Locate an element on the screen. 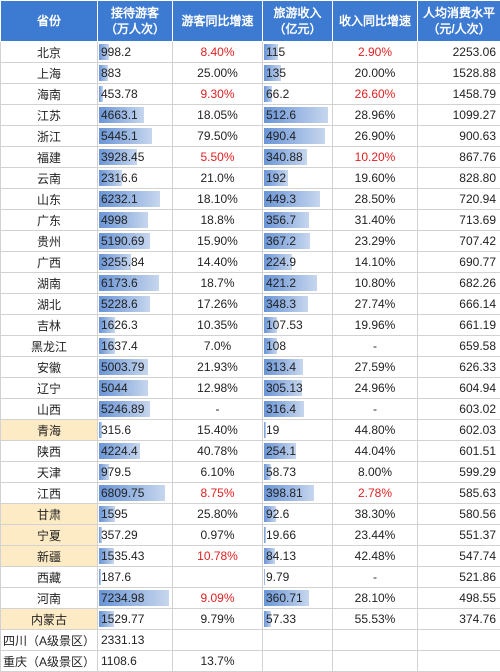  revenue-growth-cell: 10.20% is located at coordinates (375, 157).